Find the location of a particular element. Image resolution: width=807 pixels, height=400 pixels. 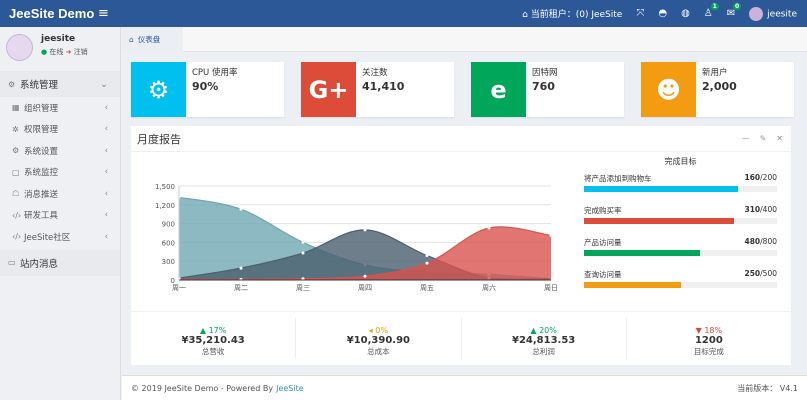

sidebar-item: ▦ 组织管理 ‹ is located at coordinates (60, 108).